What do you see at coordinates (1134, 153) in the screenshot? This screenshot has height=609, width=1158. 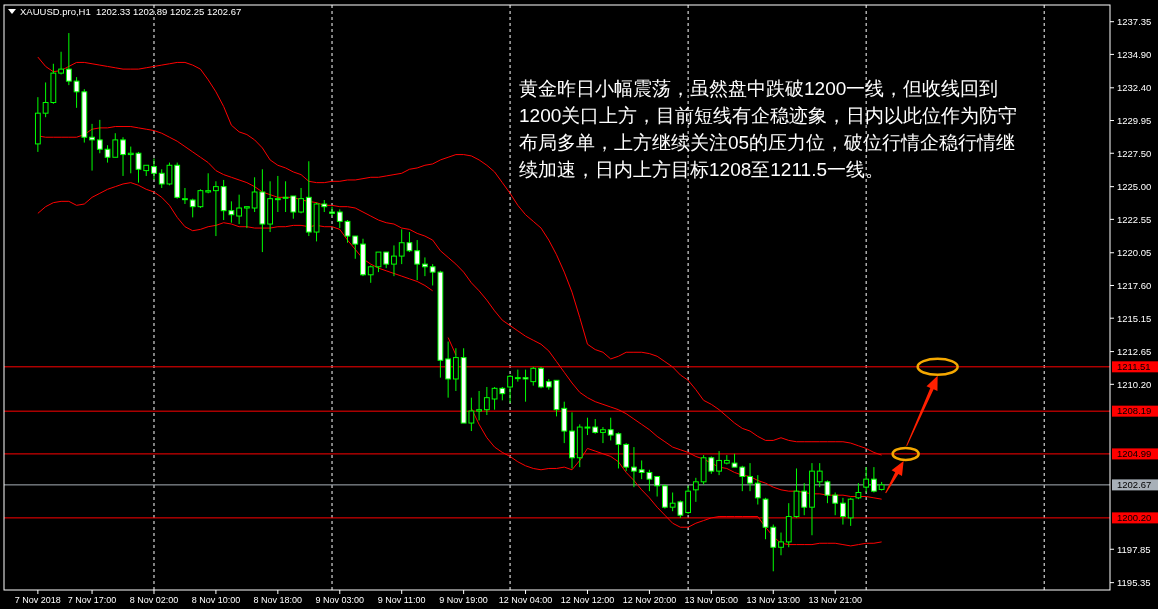 I see `y-tick-label: 1227.50` at bounding box center [1134, 153].